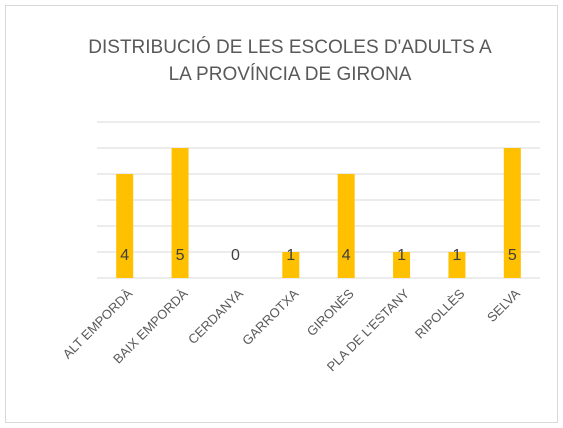 Image resolution: width=563 pixels, height=428 pixels. Describe the element at coordinates (290, 47) in the screenshot. I see `chart-title: DISTRIBUCIÓ DE LES ESCOLES D'ADULTS A` at that location.